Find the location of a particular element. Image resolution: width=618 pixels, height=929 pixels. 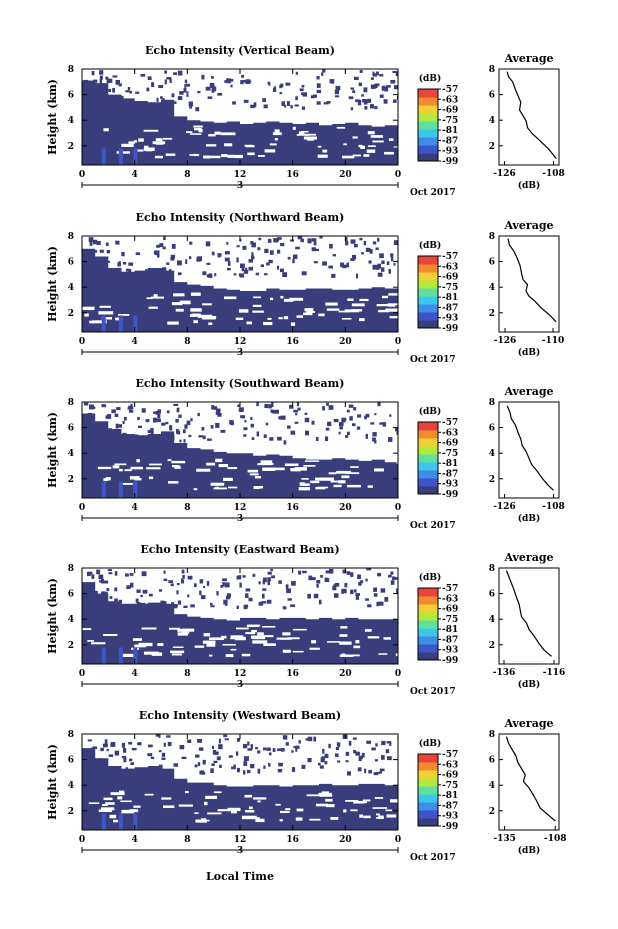

strong-echo is located at coordinates (135, 489).